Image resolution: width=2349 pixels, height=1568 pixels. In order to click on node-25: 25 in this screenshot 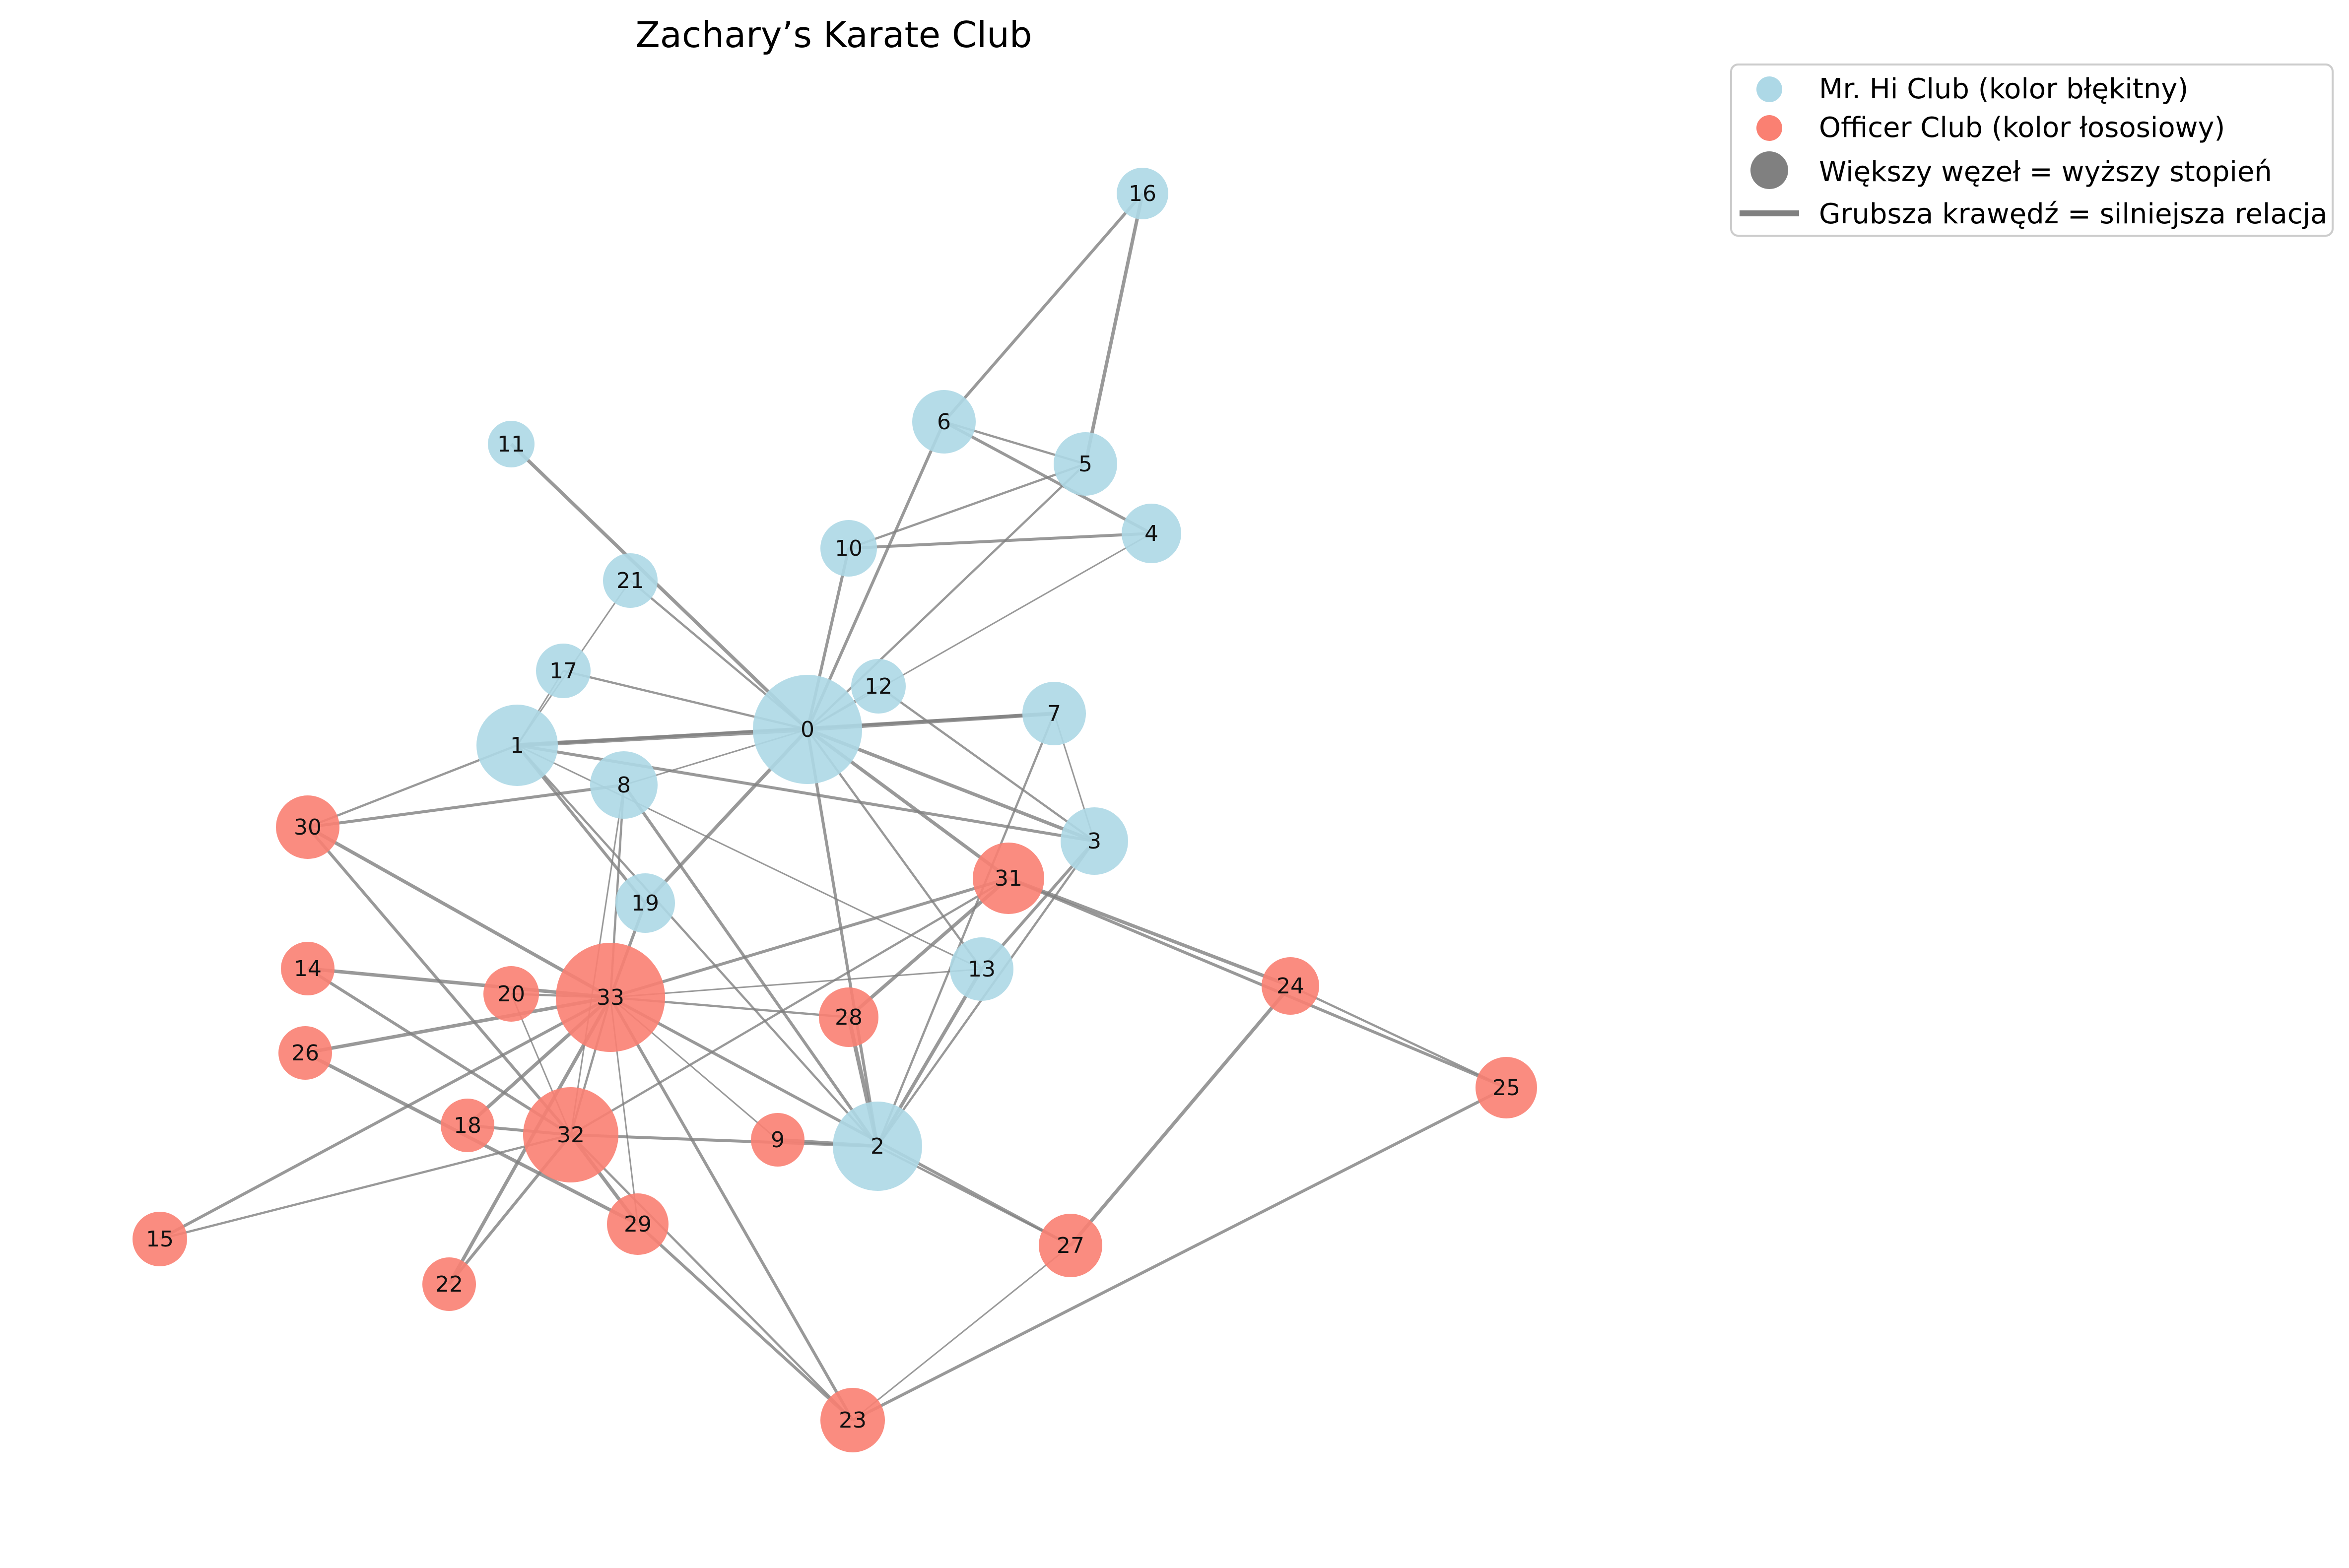, I will do `click(1506, 1087)`.